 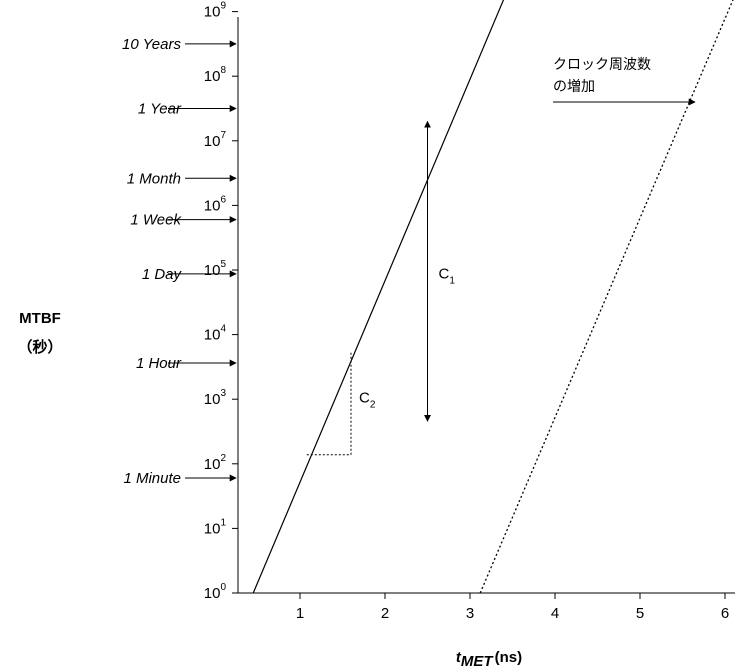 What do you see at coordinates (159, 363) in the screenshot?
I see `time-marker-label: 1 Hour` at bounding box center [159, 363].